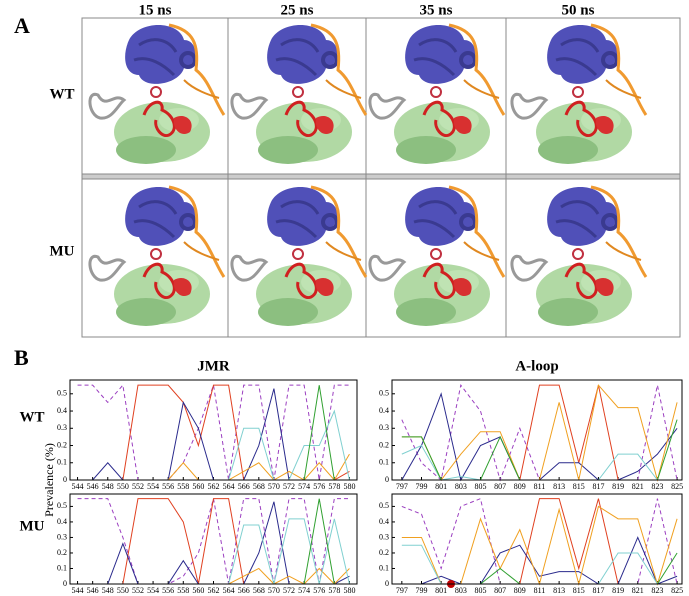 The height and width of the screenshot is (596, 689). Describe the element at coordinates (21, 357) in the screenshot. I see `panel-label: B` at that location.